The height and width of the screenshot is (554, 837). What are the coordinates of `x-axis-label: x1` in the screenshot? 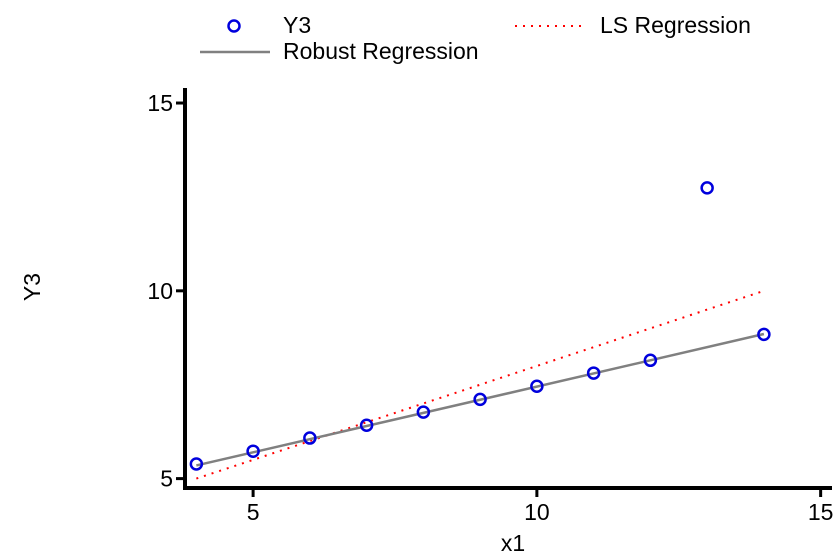 It's located at (513, 542).